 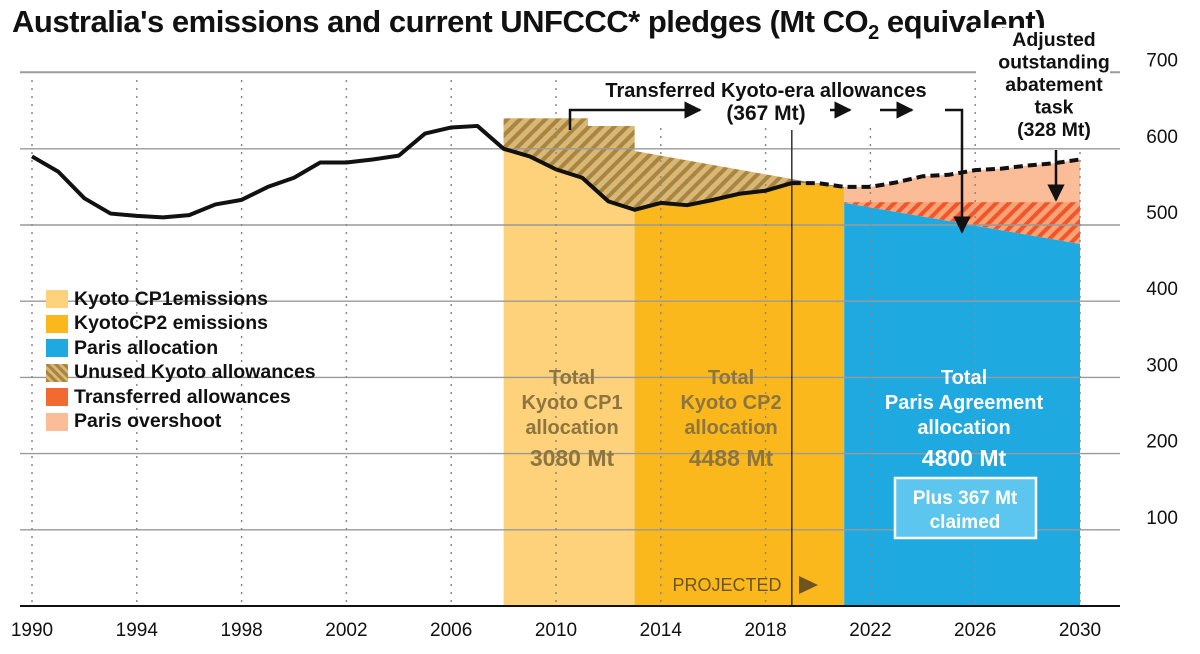 I want to click on x-tick-label: 2002, so click(x=346, y=630).